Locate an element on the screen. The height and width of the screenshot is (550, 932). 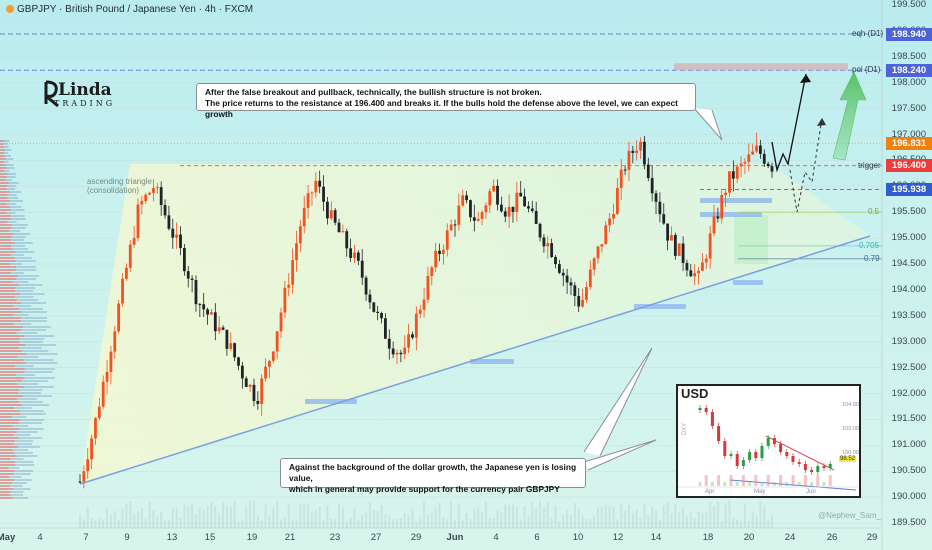
note-pointer-bottom is located at coordinates (618, 402).